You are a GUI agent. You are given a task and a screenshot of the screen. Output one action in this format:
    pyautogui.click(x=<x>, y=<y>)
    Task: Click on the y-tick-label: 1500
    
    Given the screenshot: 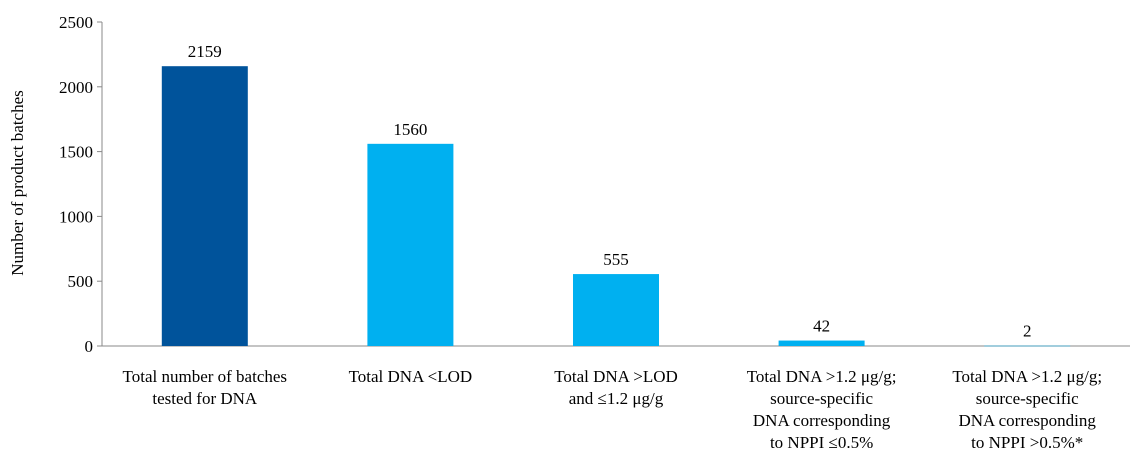 What is the action you would take?
    pyautogui.click(x=76, y=152)
    